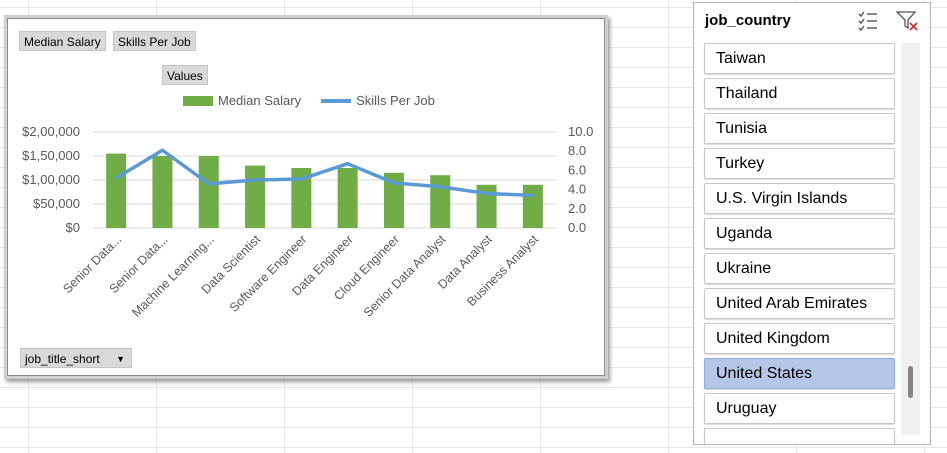  I want to click on slicer-item: United States, so click(799, 373).